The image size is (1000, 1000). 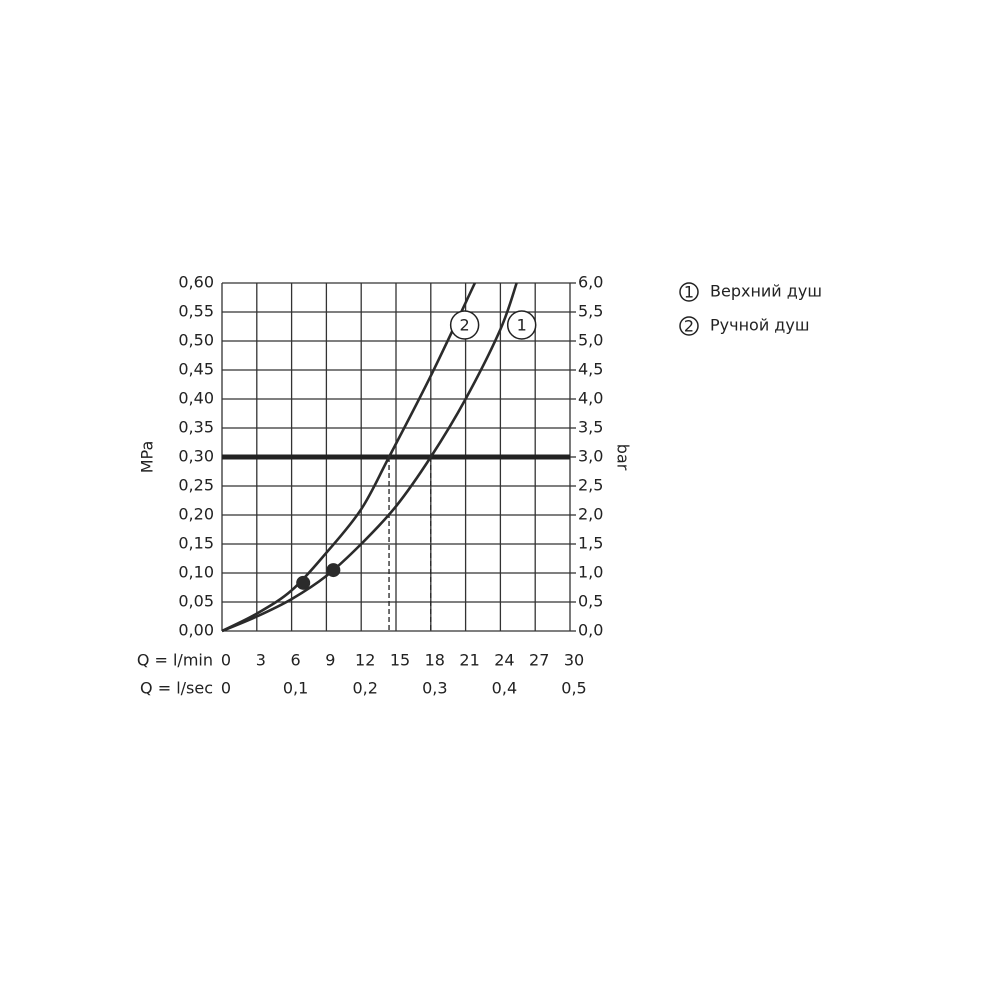 I want to click on y-tick-label: 0,15, so click(x=196, y=543).